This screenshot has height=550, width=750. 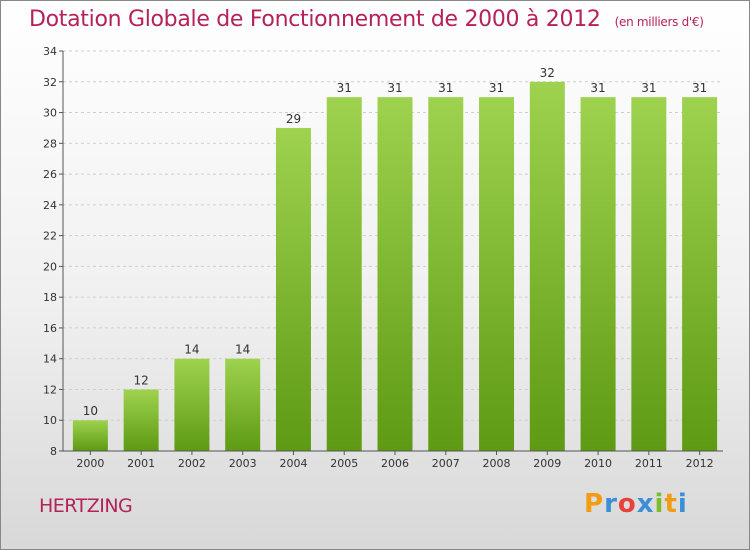 What do you see at coordinates (293, 463) in the screenshot?
I see `x-tick-label: 2004` at bounding box center [293, 463].